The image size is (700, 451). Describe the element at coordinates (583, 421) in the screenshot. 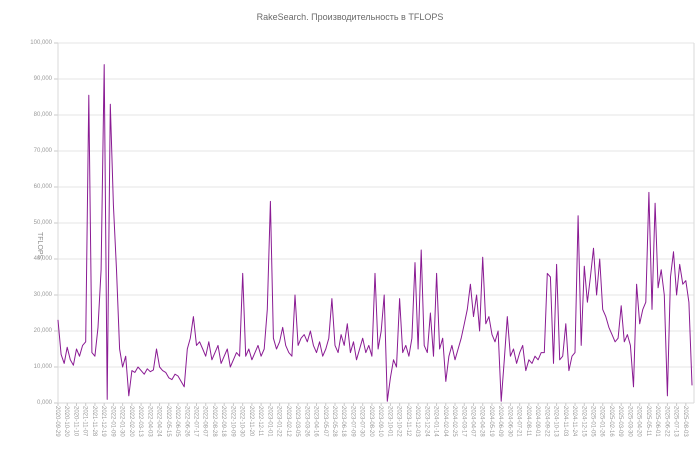

I see `x-axis-tick-label: 2024-12-15` at that location.